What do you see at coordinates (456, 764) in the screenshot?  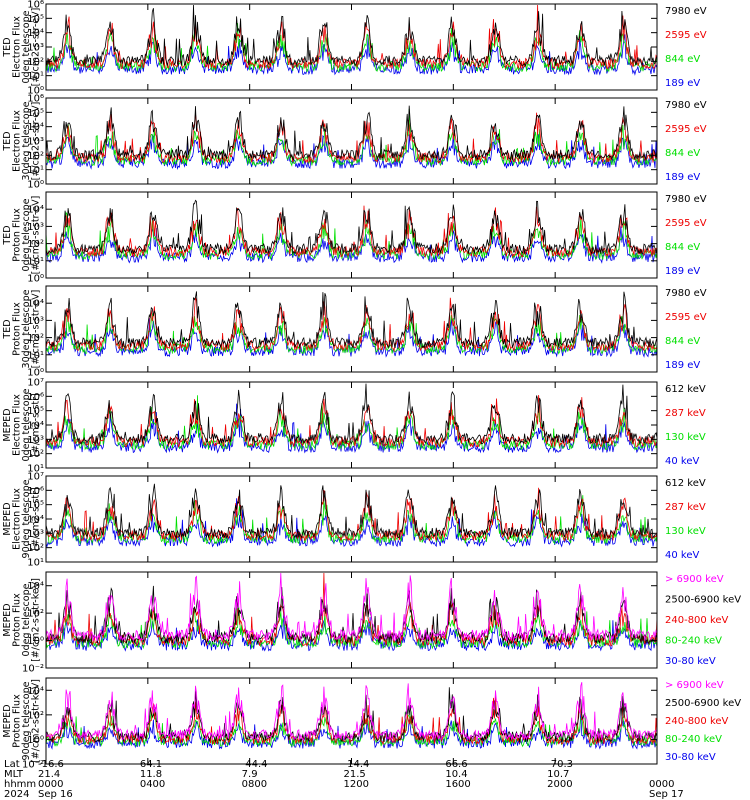 I see `x-tick-lat: 66.6` at bounding box center [456, 764].